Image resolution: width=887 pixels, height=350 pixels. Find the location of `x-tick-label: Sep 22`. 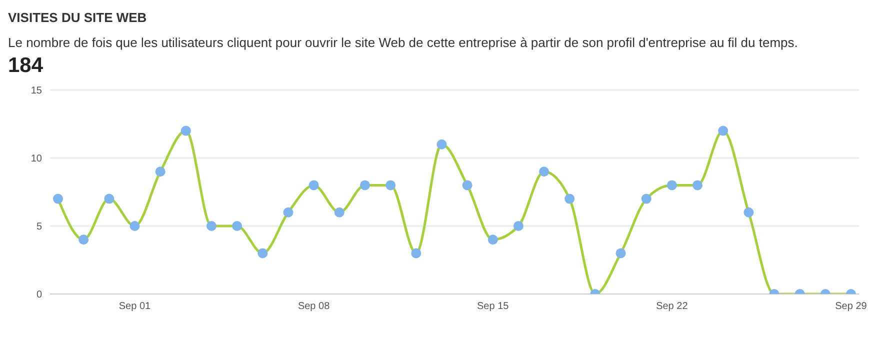

x-tick-label: Sep 22 is located at coordinates (672, 306).